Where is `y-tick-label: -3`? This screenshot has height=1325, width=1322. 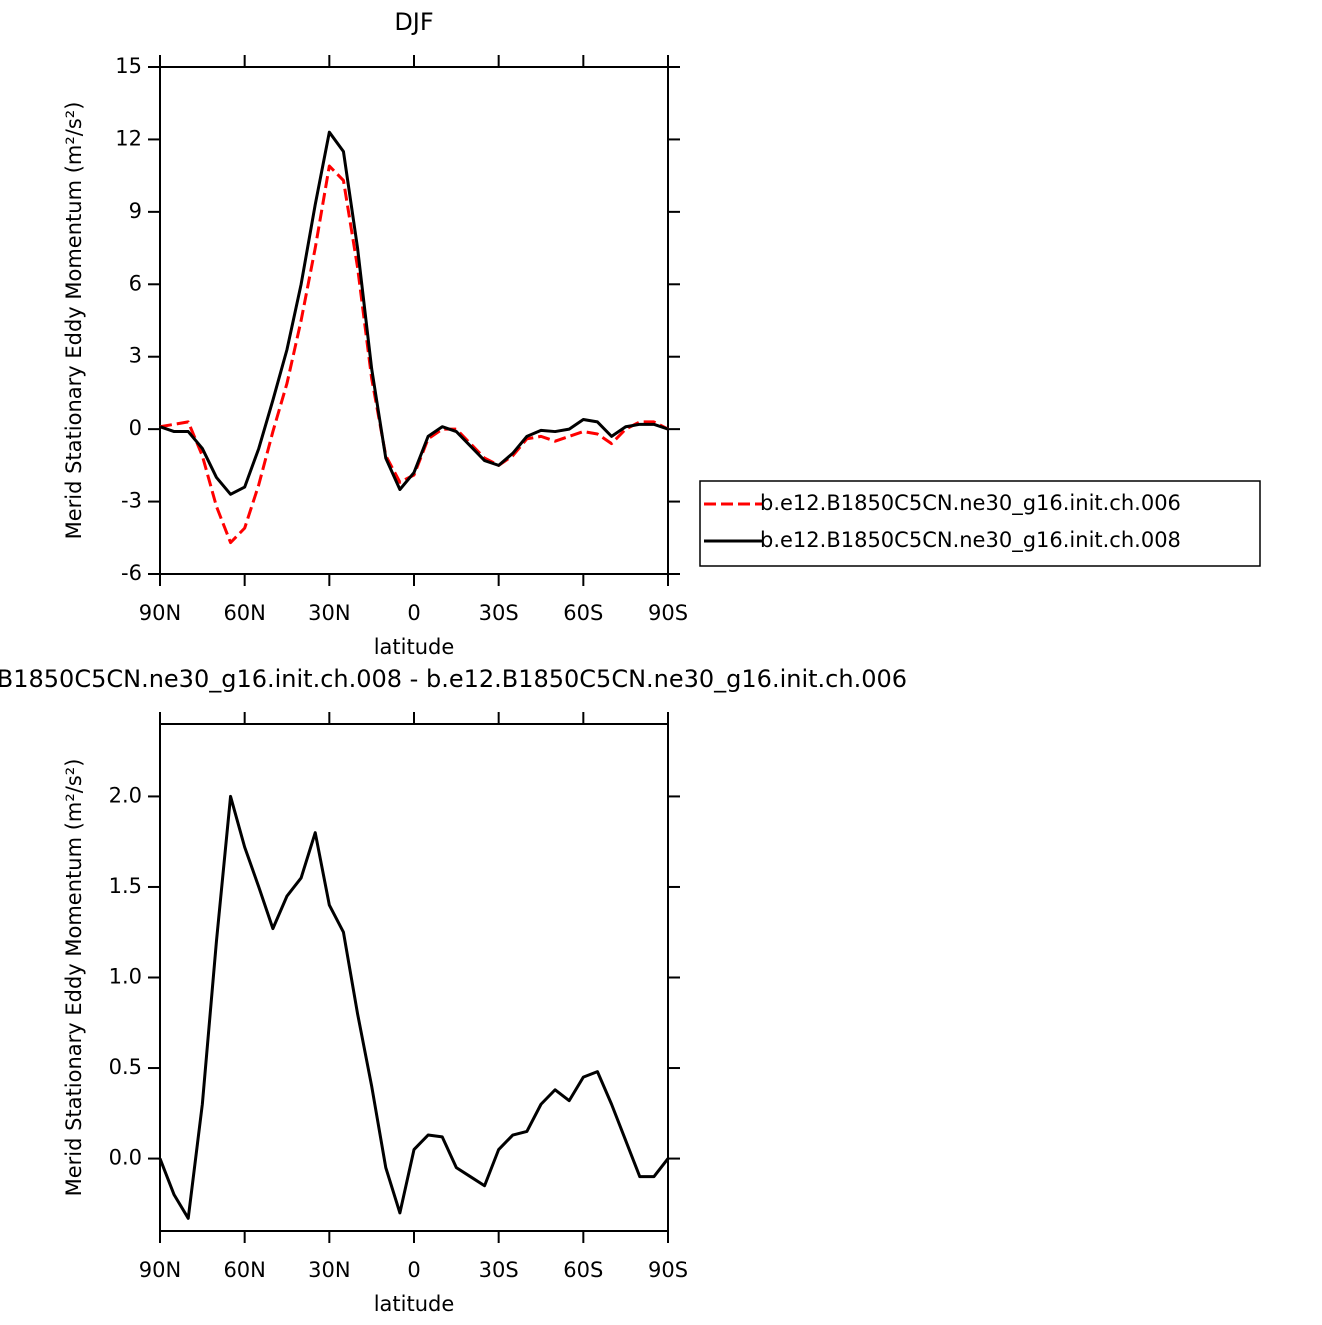 y-tick-label: -3 is located at coordinates (131, 501).